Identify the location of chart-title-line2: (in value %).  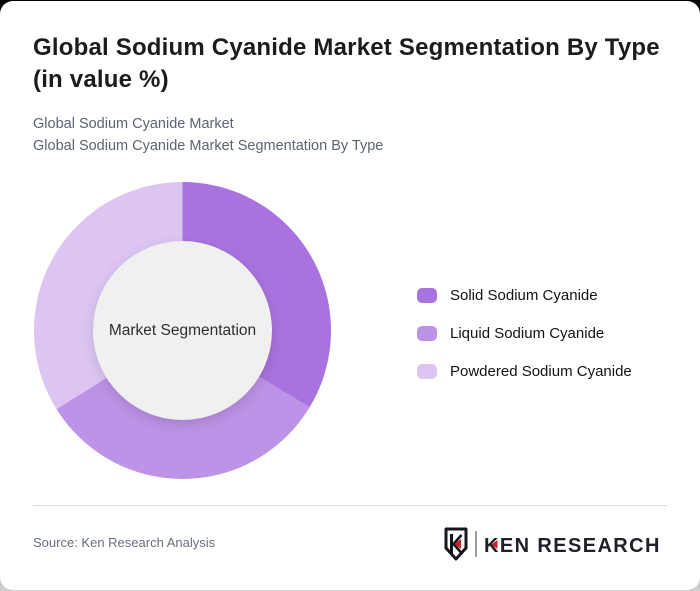
(101, 79).